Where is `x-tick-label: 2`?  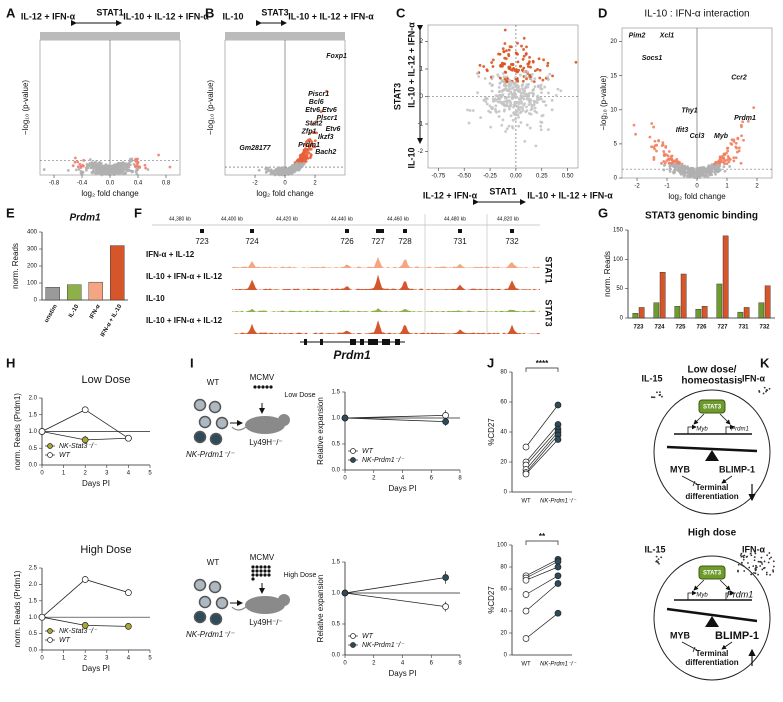 x-tick-label: 2 is located at coordinates (374, 479).